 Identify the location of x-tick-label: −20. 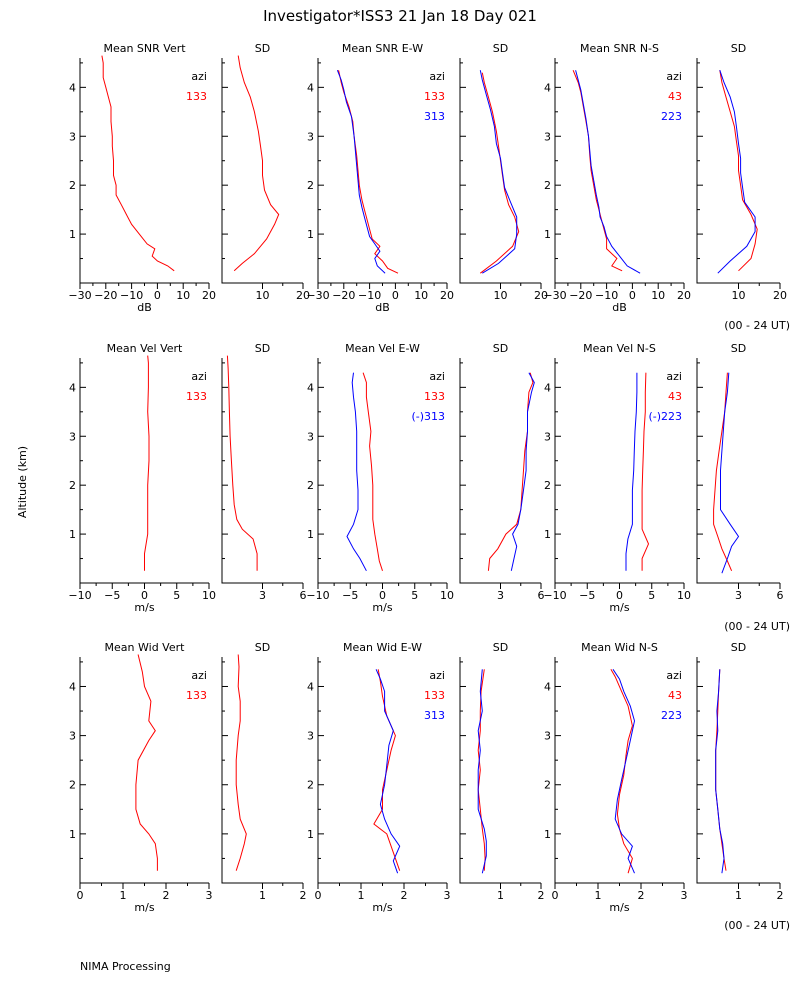
(105, 295).